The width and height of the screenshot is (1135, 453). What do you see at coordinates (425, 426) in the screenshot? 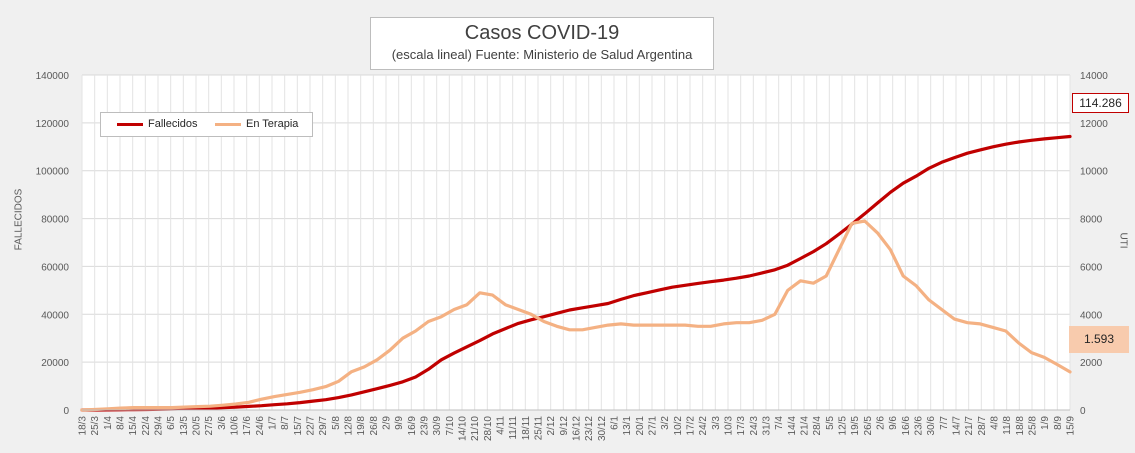
I see `x-tick-label: 23/9` at bounding box center [425, 426].